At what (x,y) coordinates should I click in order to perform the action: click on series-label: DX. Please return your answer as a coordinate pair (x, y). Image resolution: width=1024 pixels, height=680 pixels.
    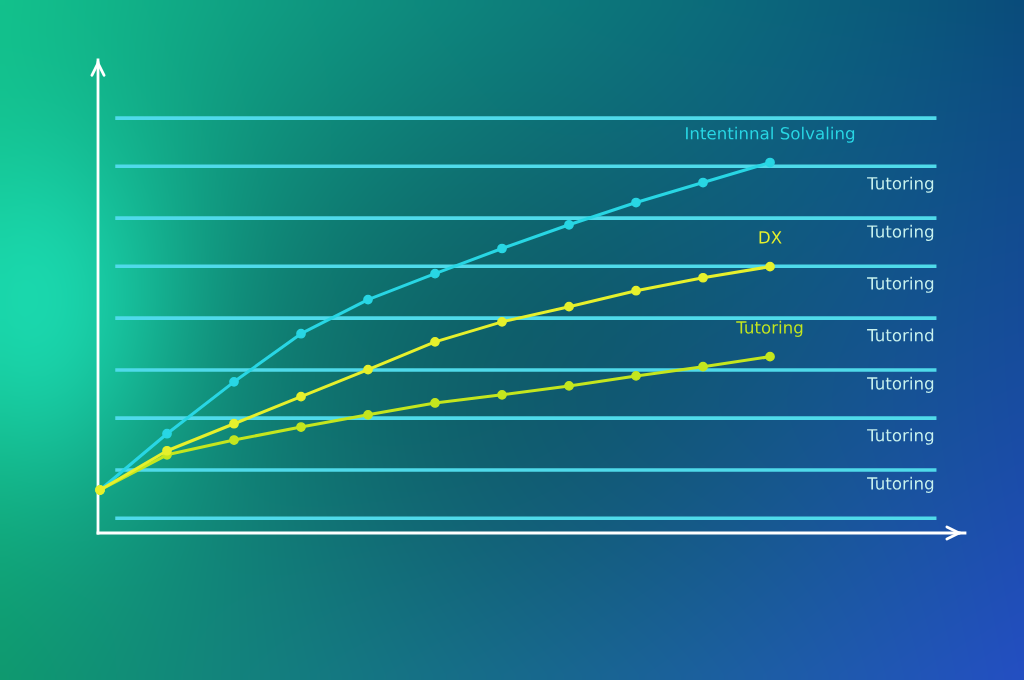
    Looking at the image, I should click on (770, 237).